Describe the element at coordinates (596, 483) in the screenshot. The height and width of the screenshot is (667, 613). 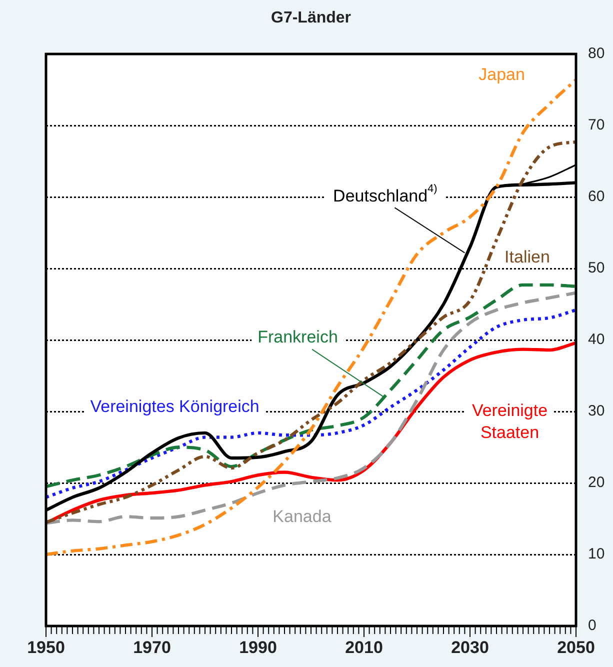
I see `y-tick-label: 20` at that location.